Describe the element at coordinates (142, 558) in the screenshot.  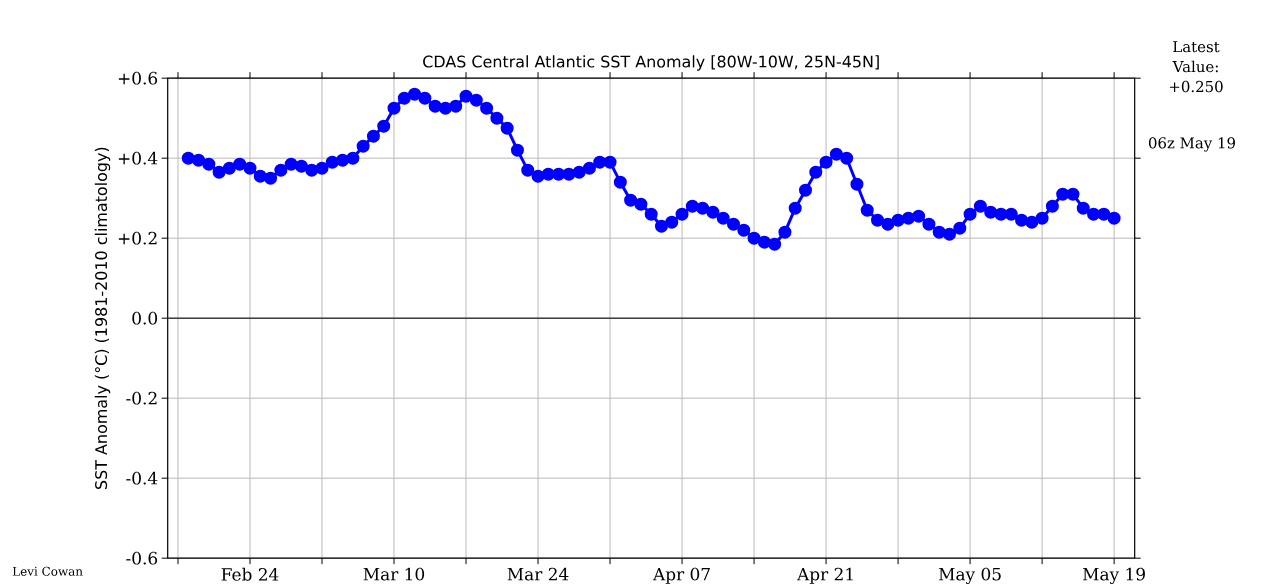
I see `y-tick-label: -0.6` at that location.